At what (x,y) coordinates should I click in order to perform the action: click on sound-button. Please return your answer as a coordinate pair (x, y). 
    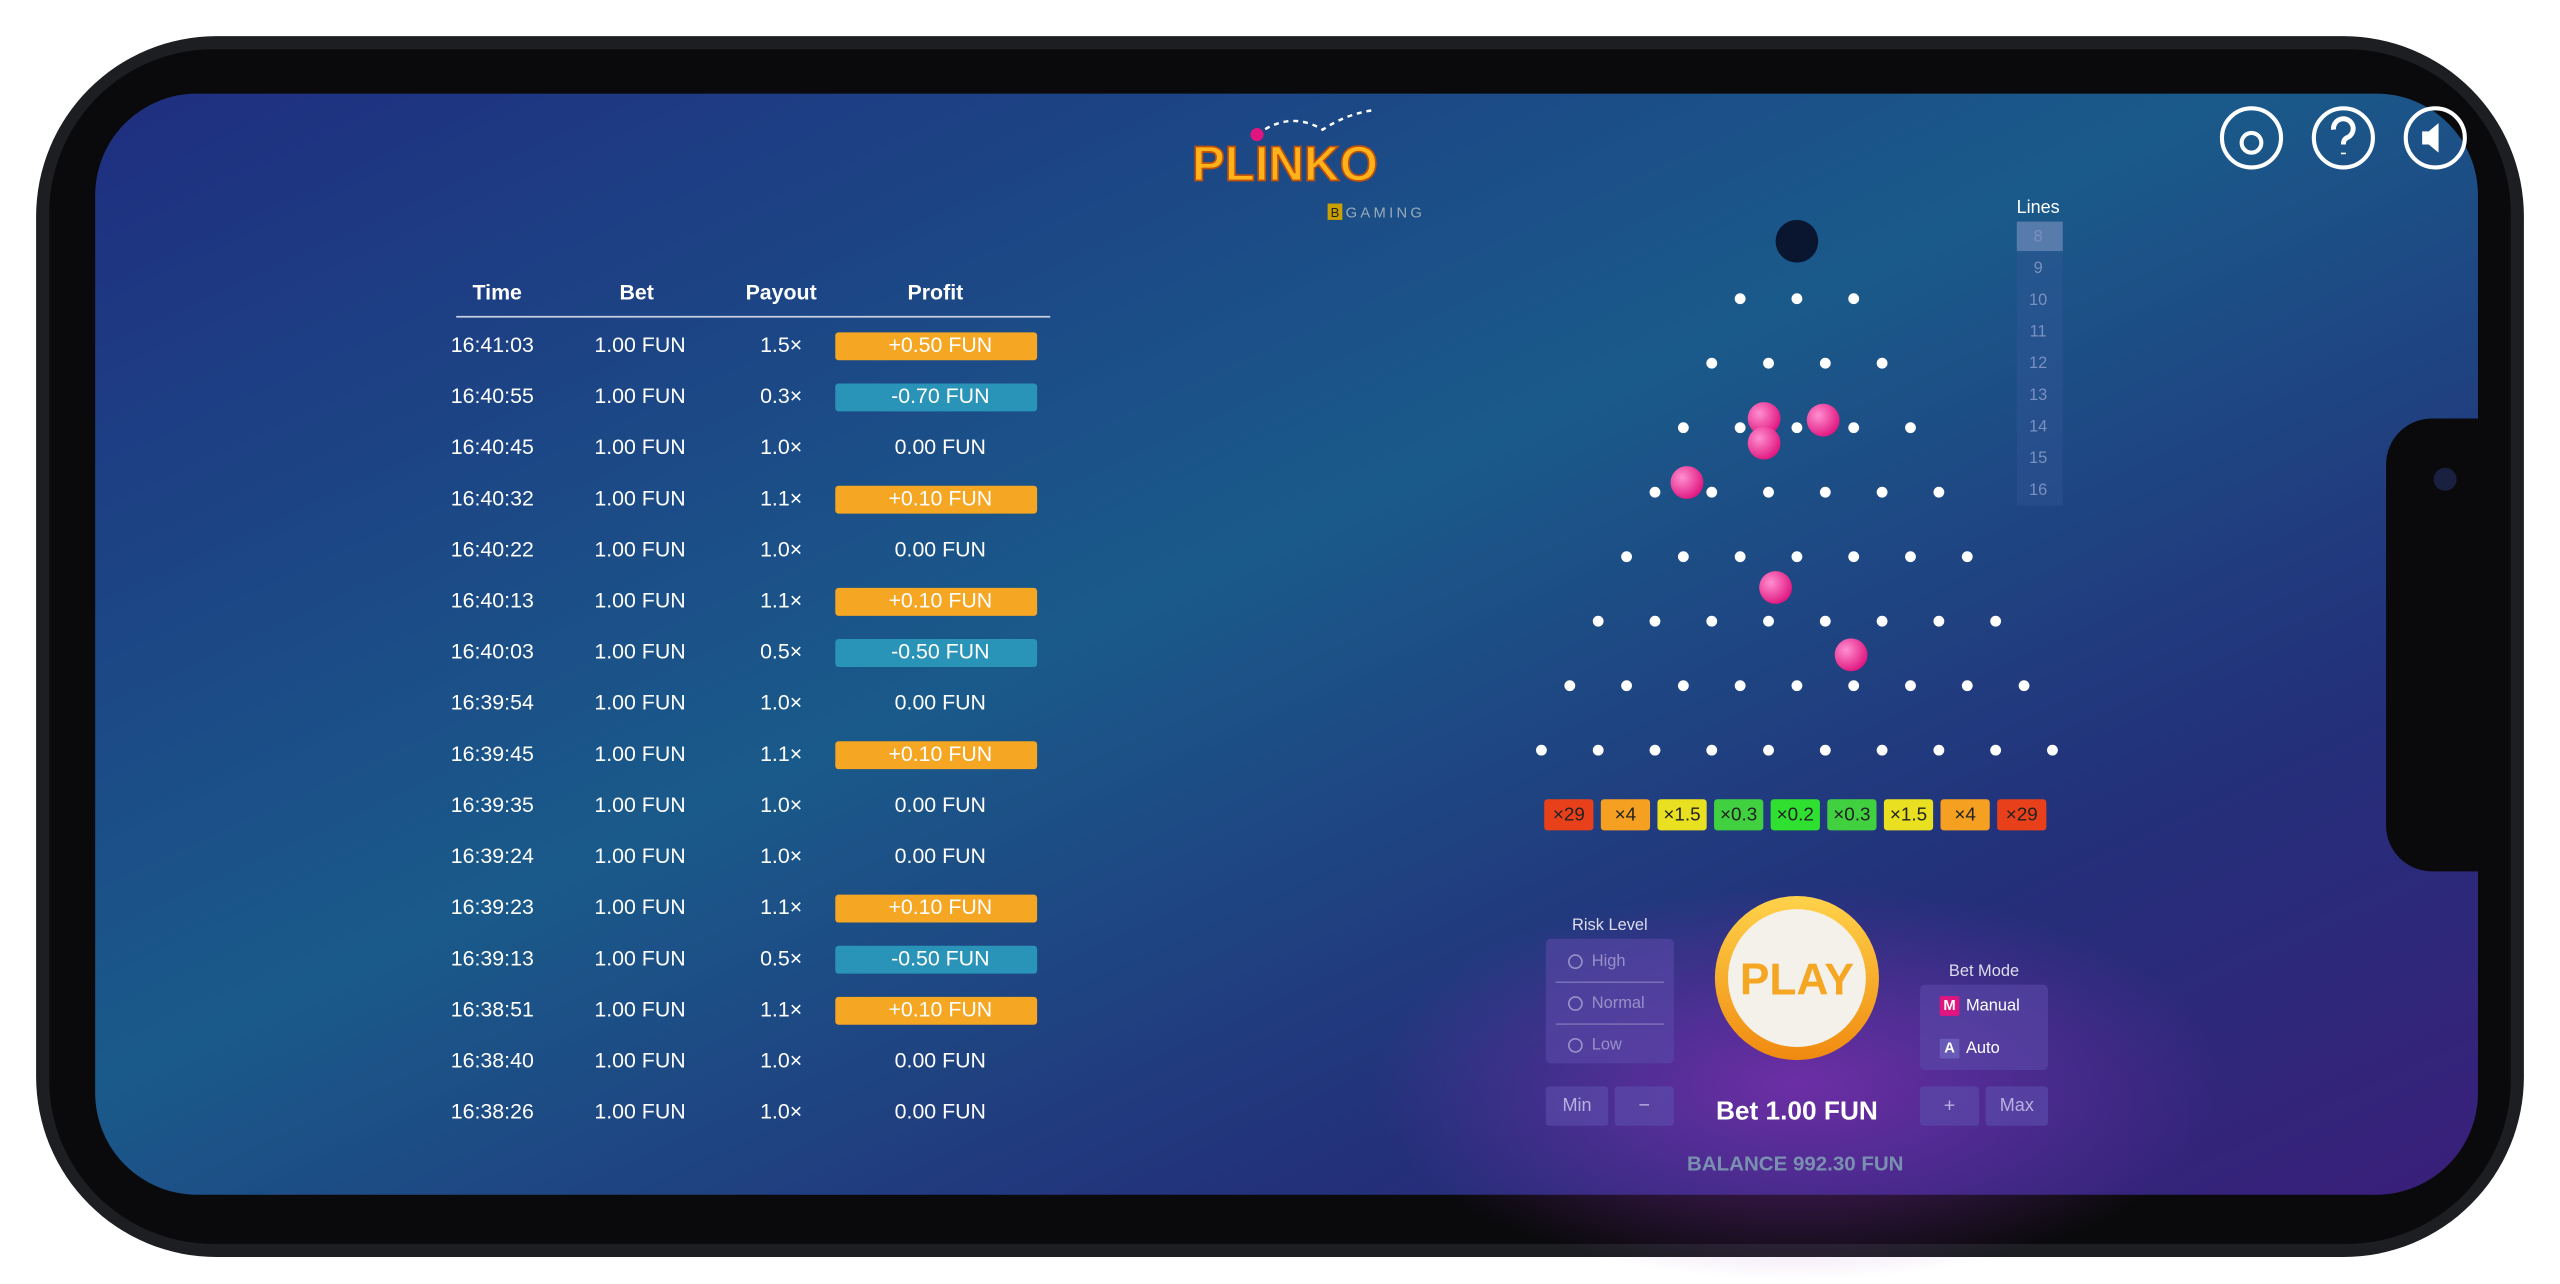
    Looking at the image, I should click on (2435, 138).